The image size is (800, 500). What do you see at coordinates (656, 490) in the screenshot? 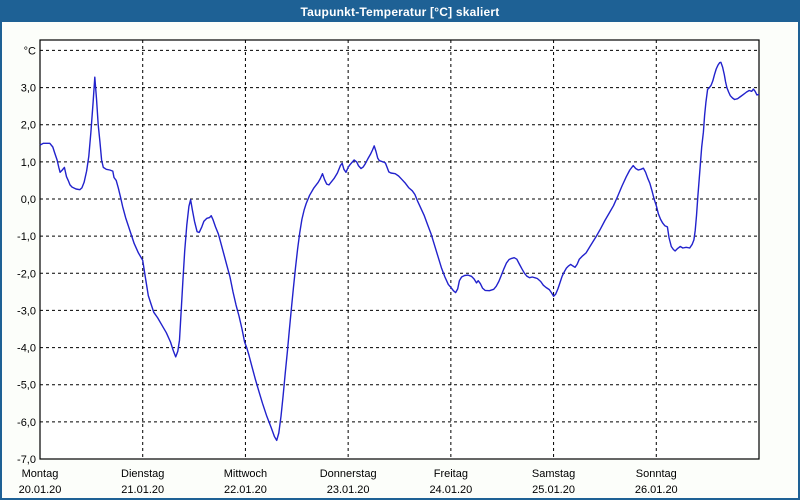
I see `x-date-label: 26.01.20` at bounding box center [656, 490].